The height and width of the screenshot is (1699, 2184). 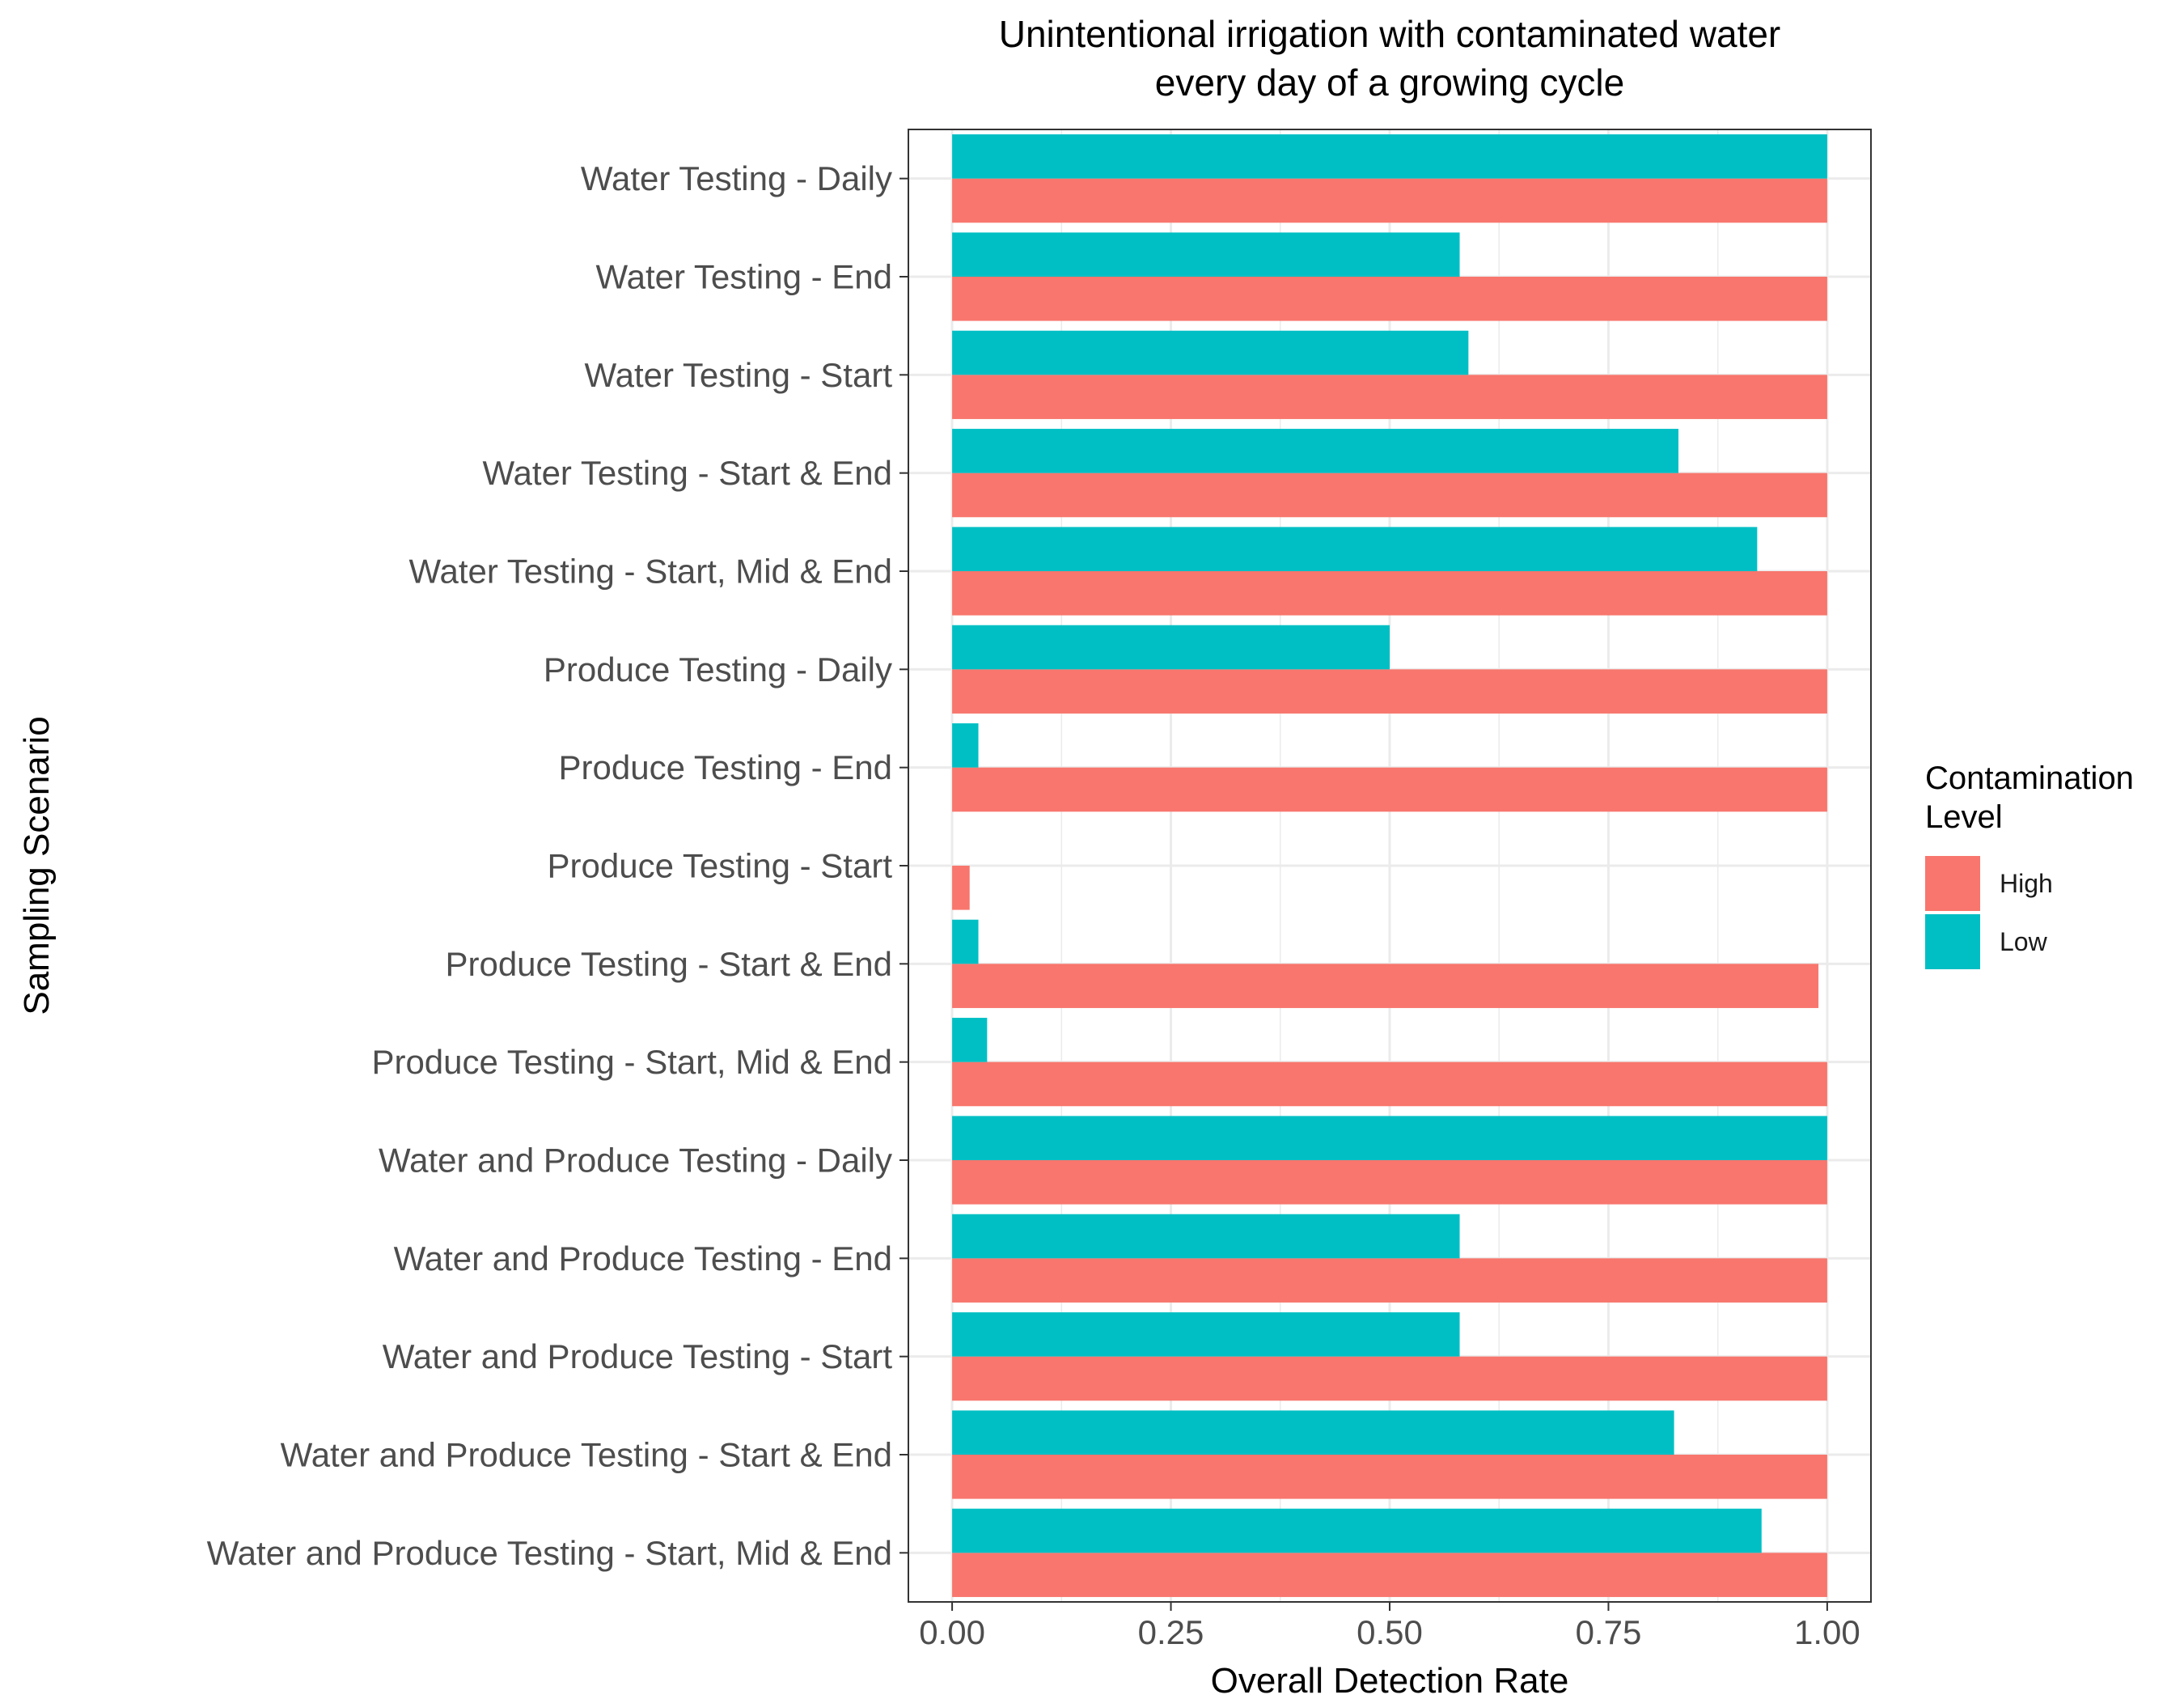 I want to click on y-tick-label: Produce Testing - Start, Mid & End, so click(x=631, y=1062).